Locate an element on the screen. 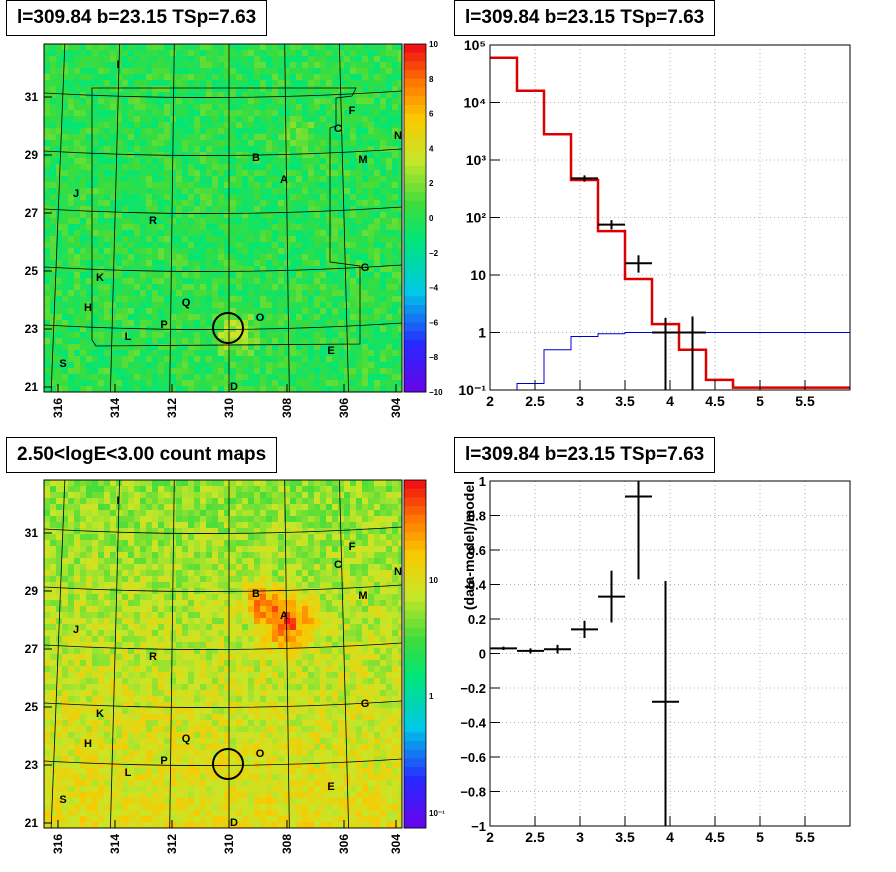 This screenshot has width=896, height=872. colorbar-tick-label: 10 is located at coordinates (433, 44).